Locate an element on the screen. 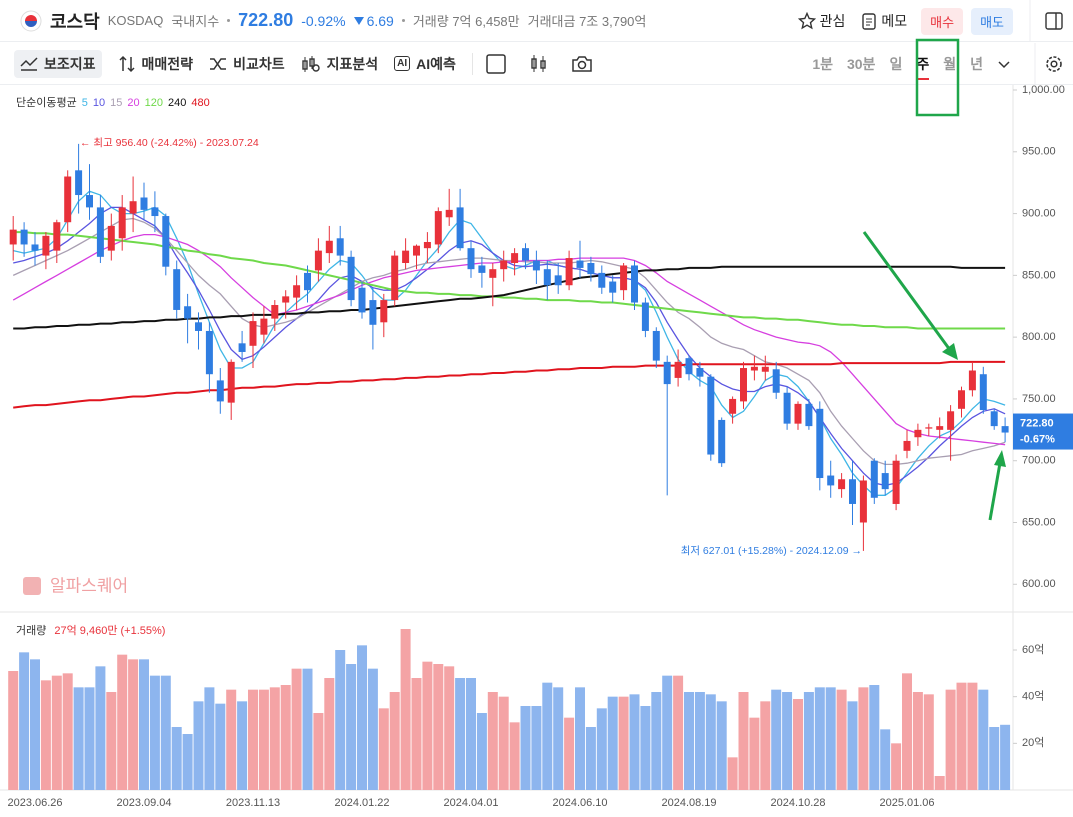 This screenshot has height=817, width=1073. sidebar-toggle is located at coordinates (1043, 21).